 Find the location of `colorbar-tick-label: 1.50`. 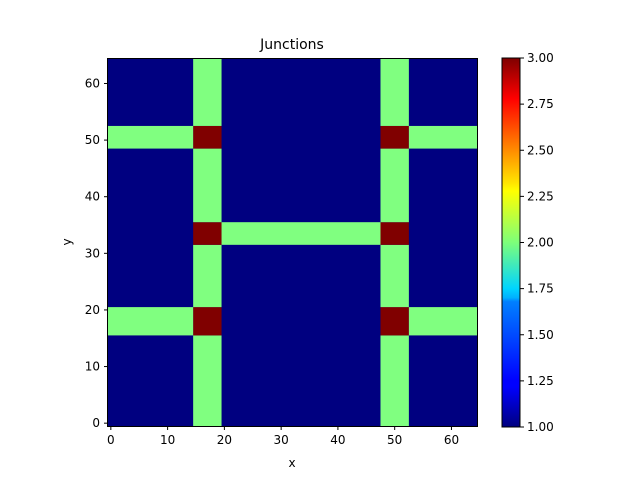

colorbar-tick-label: 1.50 is located at coordinates (540, 335).